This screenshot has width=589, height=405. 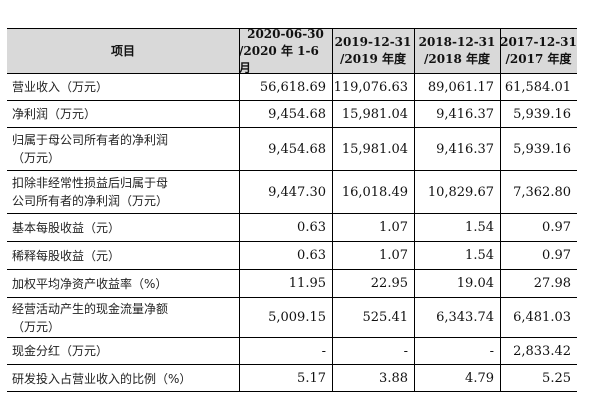 What do you see at coordinates (323, 351) in the screenshot?
I see `value-2020h1: -` at bounding box center [323, 351].